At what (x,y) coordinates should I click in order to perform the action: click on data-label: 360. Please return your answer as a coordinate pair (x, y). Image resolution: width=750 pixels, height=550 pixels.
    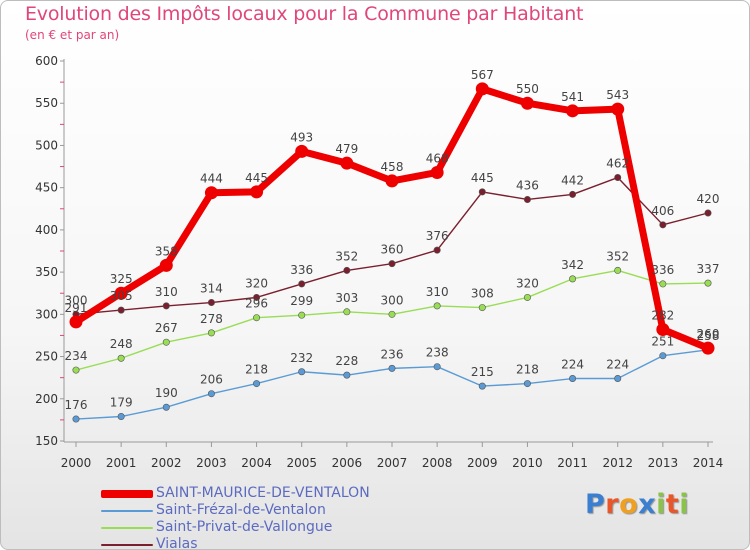
    Looking at the image, I should click on (392, 250).